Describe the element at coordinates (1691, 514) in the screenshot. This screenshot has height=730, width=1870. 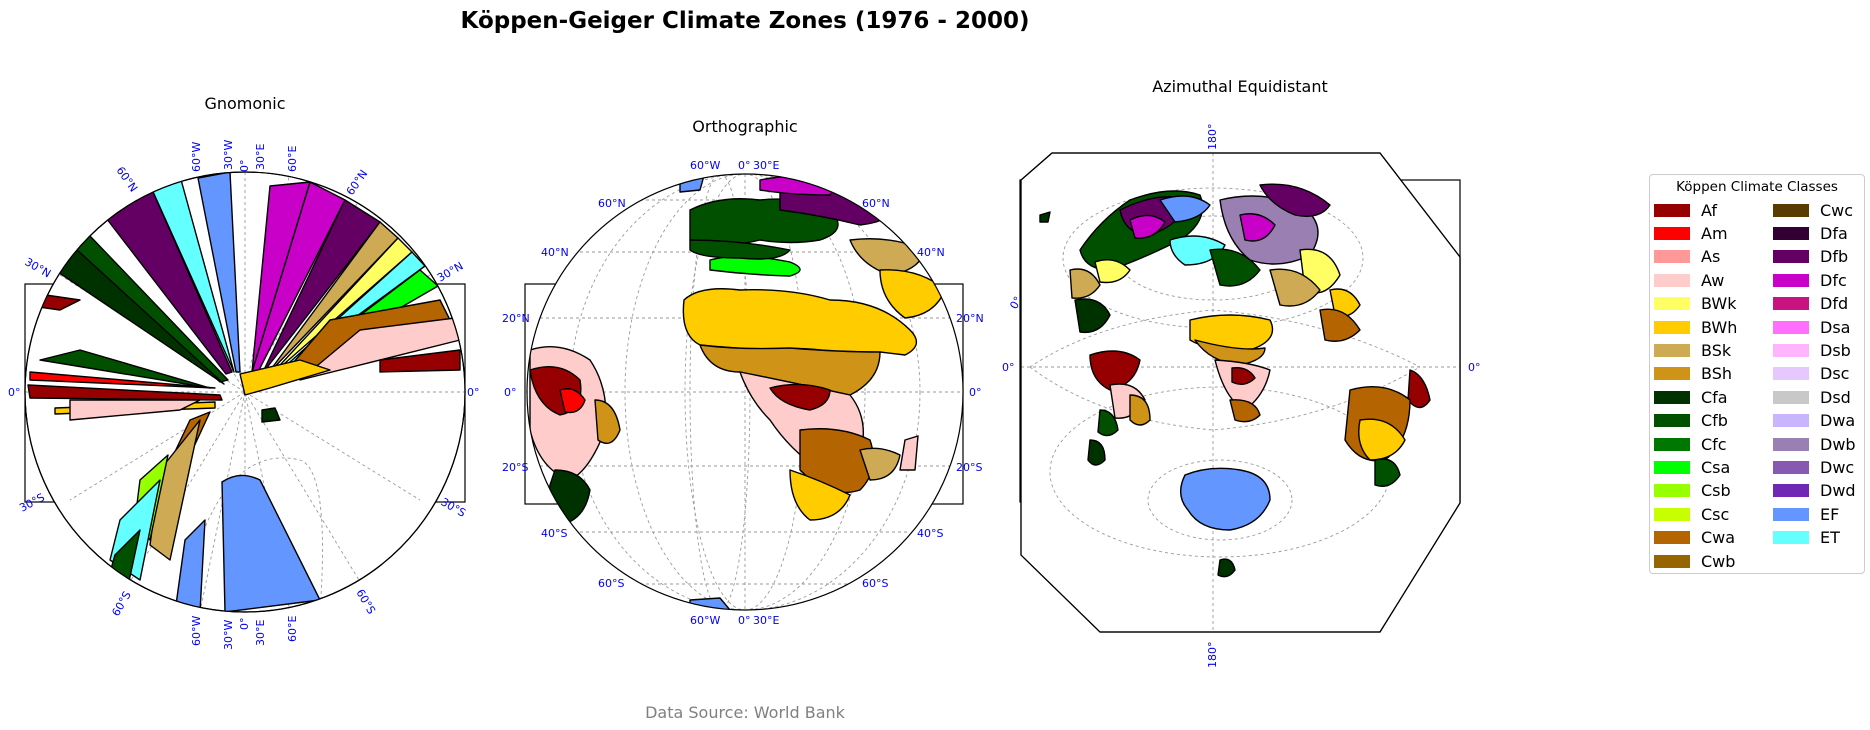
I see `legend-entry-csc: Csc` at that location.